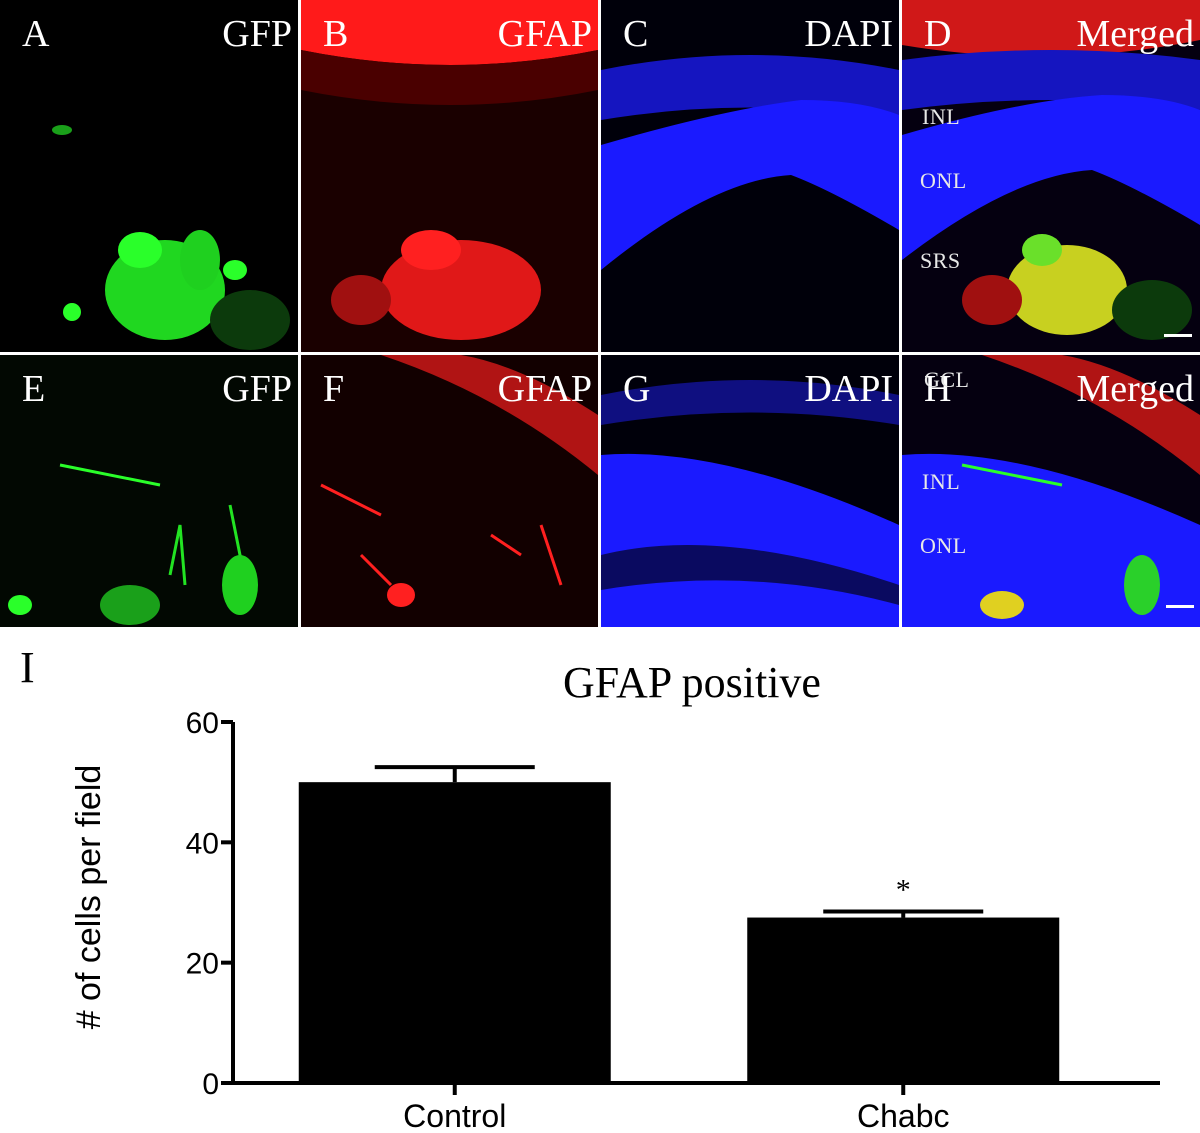  Describe the element at coordinates (202, 964) in the screenshot. I see `y-tick-label: 20` at that location.